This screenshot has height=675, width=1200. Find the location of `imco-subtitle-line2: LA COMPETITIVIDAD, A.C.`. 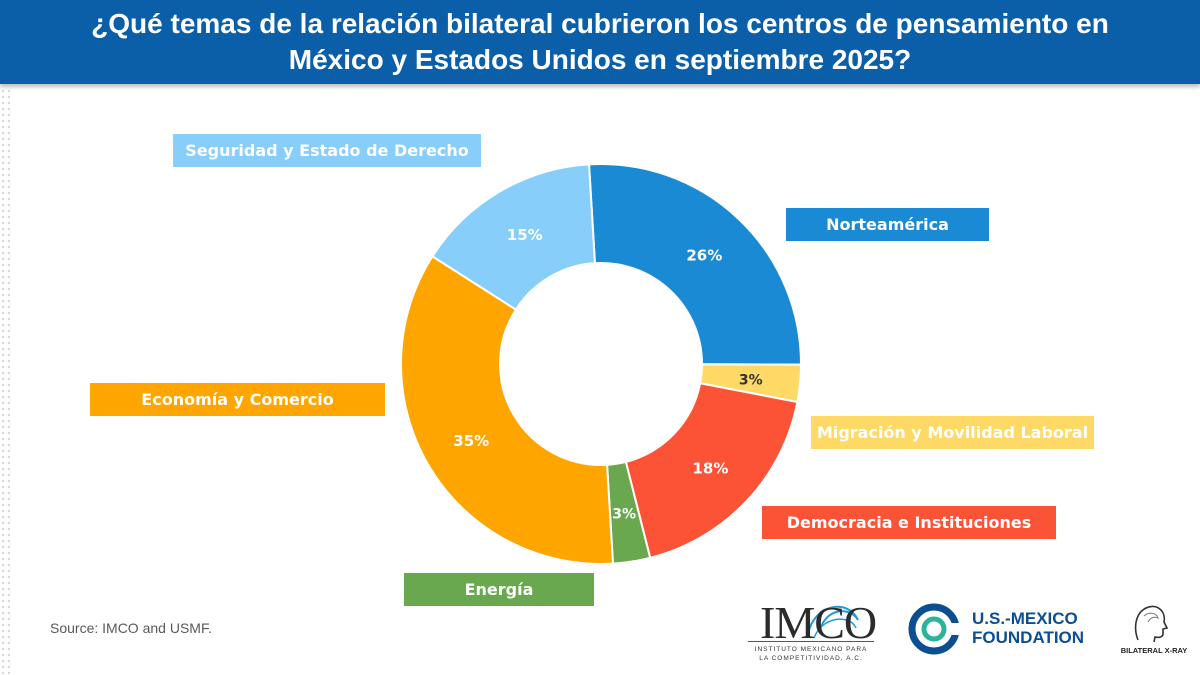

imco-subtitle-line2: LA COMPETITIVIDAD, A.C. is located at coordinates (811, 658).